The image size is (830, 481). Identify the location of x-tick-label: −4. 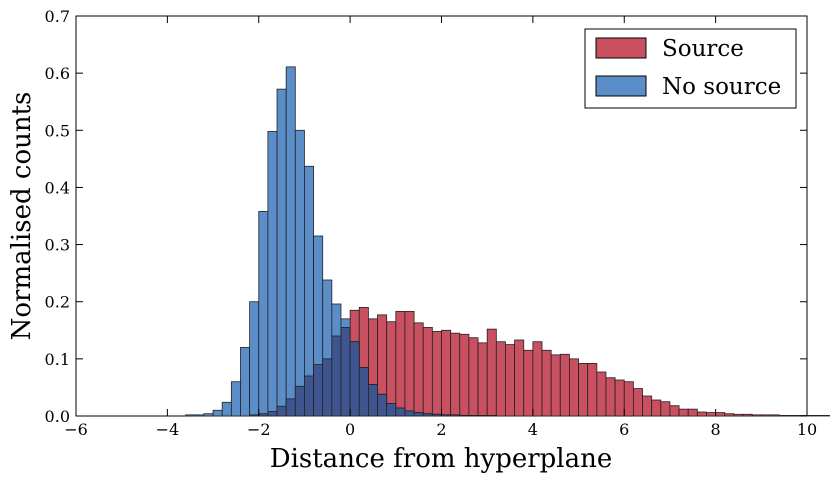
(168, 429).